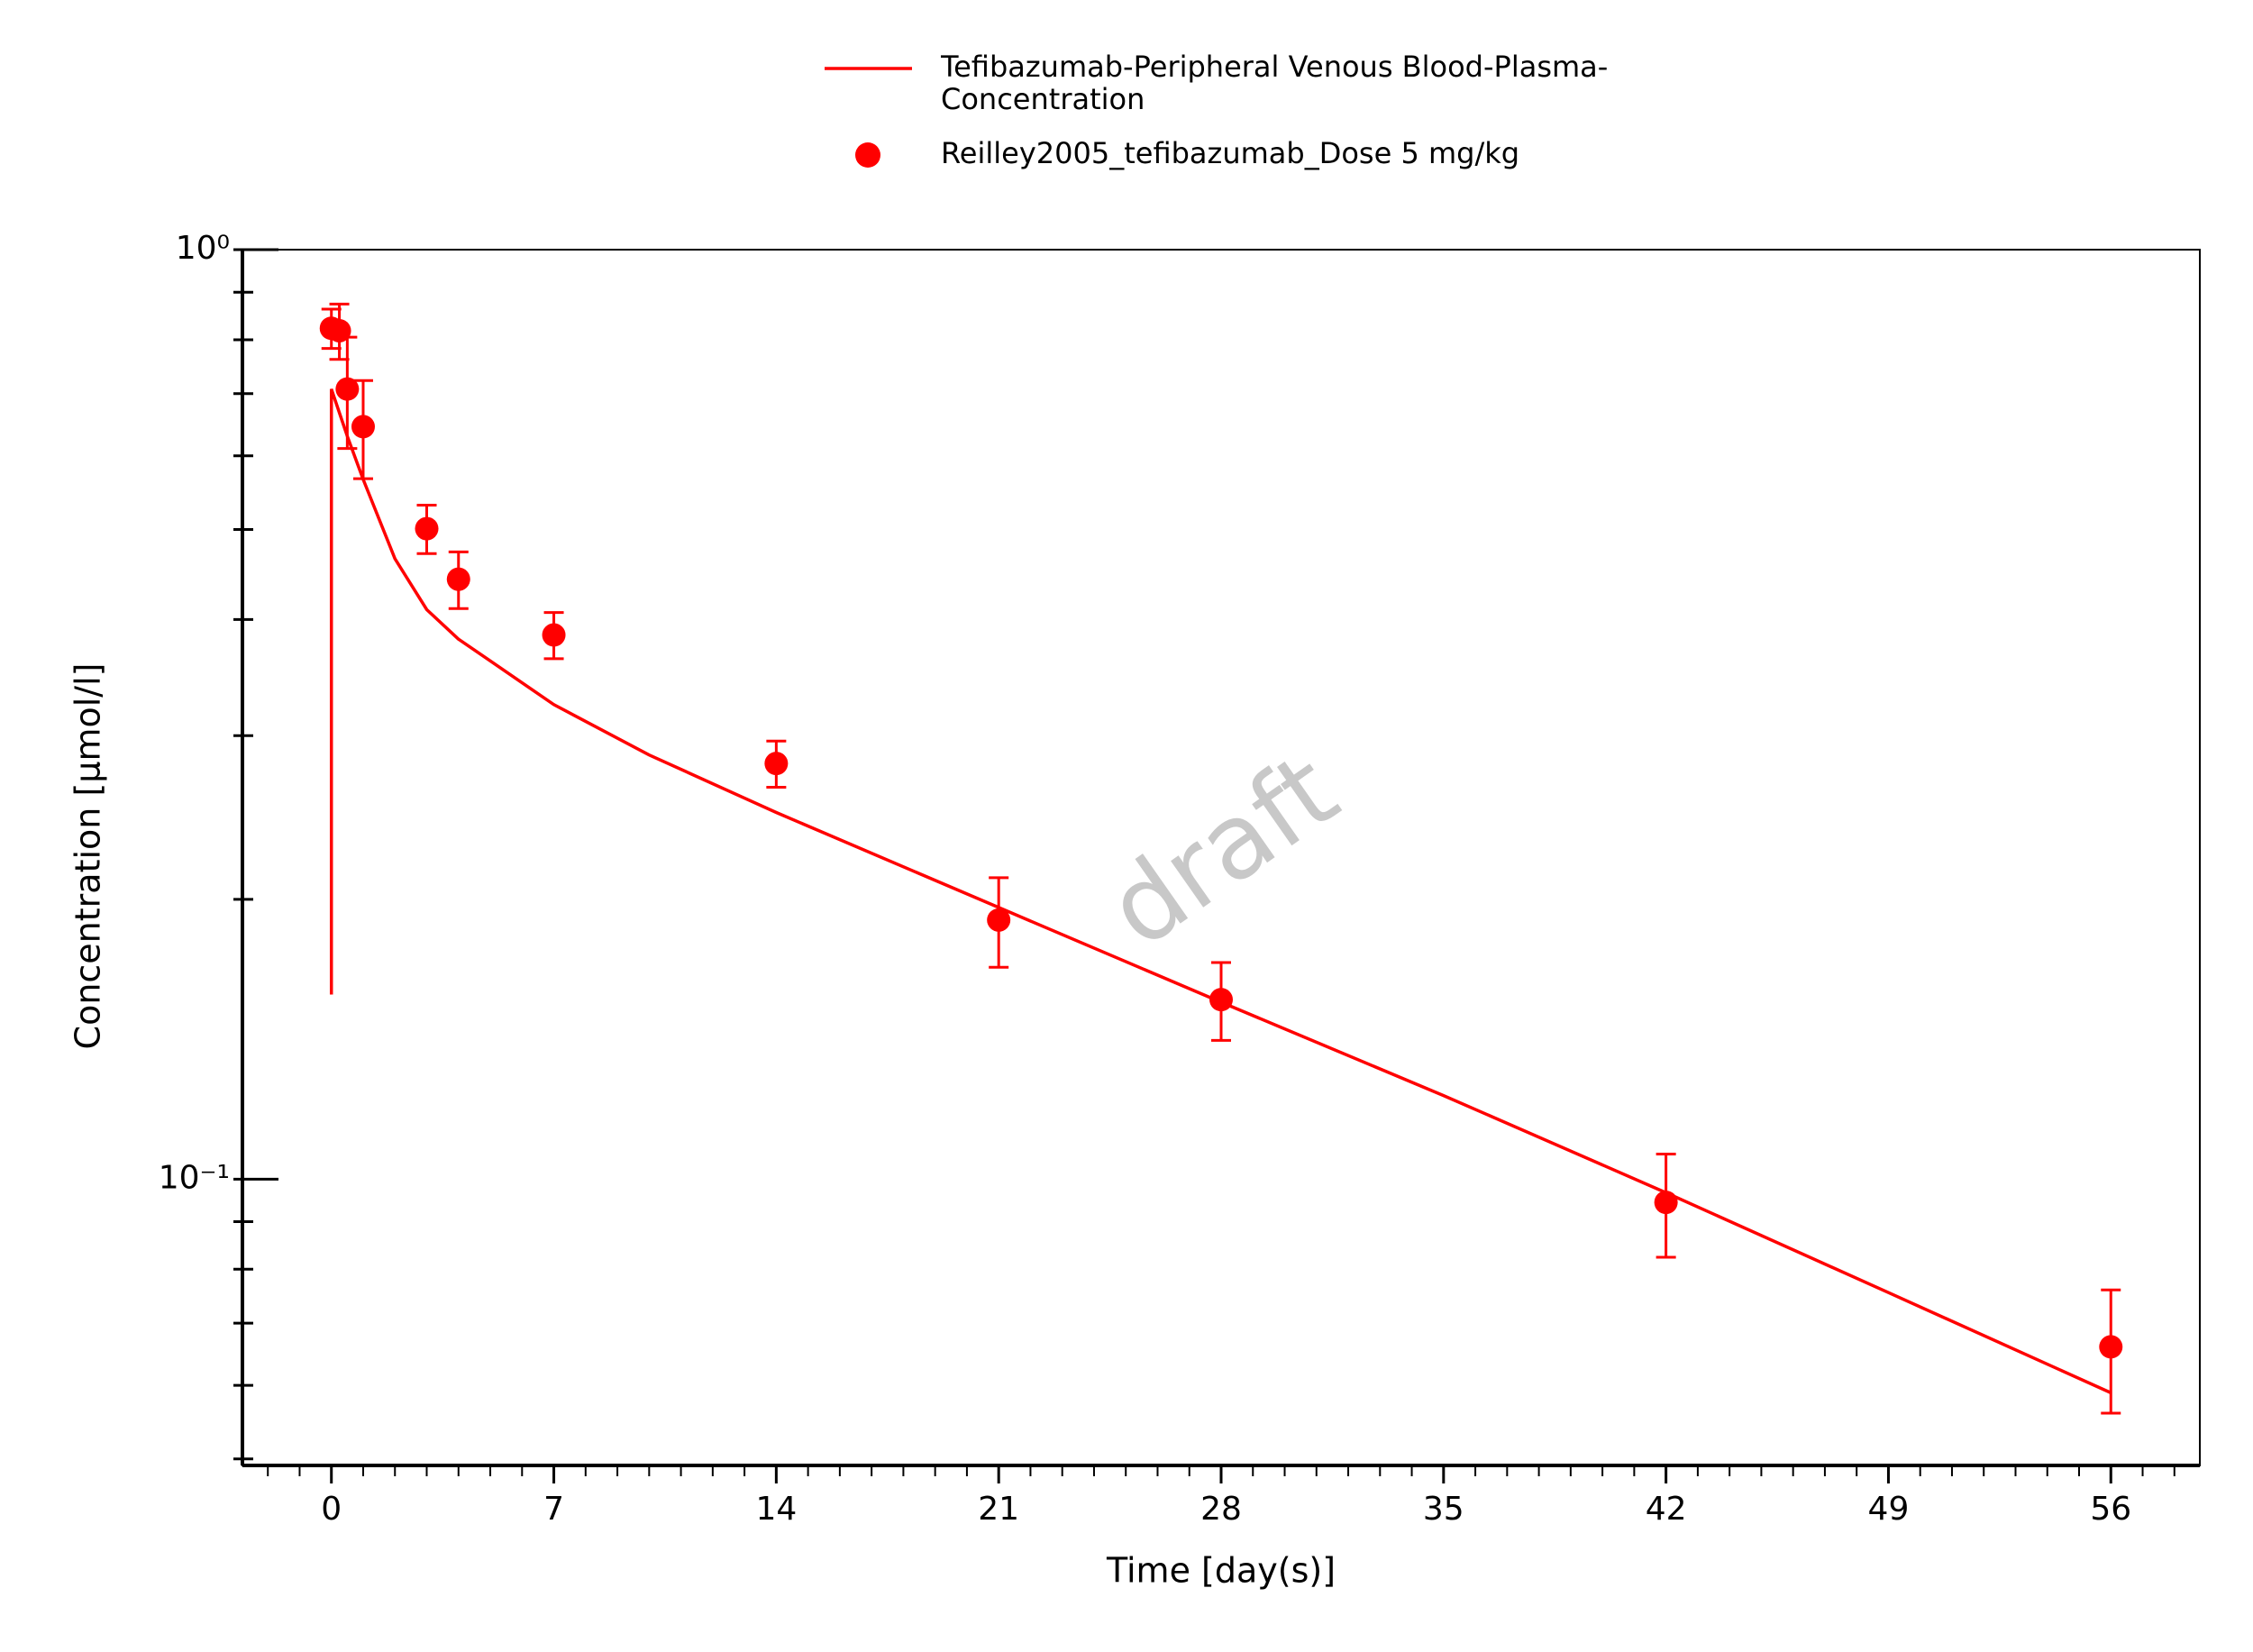 This screenshot has width=2253, height=1652. What do you see at coordinates (776, 1509) in the screenshot?
I see `x-tick-label: 14` at bounding box center [776, 1509].